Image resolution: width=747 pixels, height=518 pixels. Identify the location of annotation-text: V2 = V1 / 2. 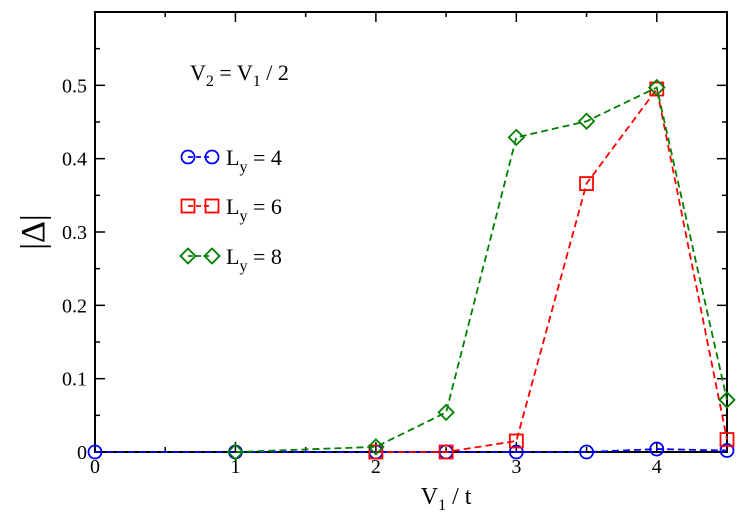
(239, 75).